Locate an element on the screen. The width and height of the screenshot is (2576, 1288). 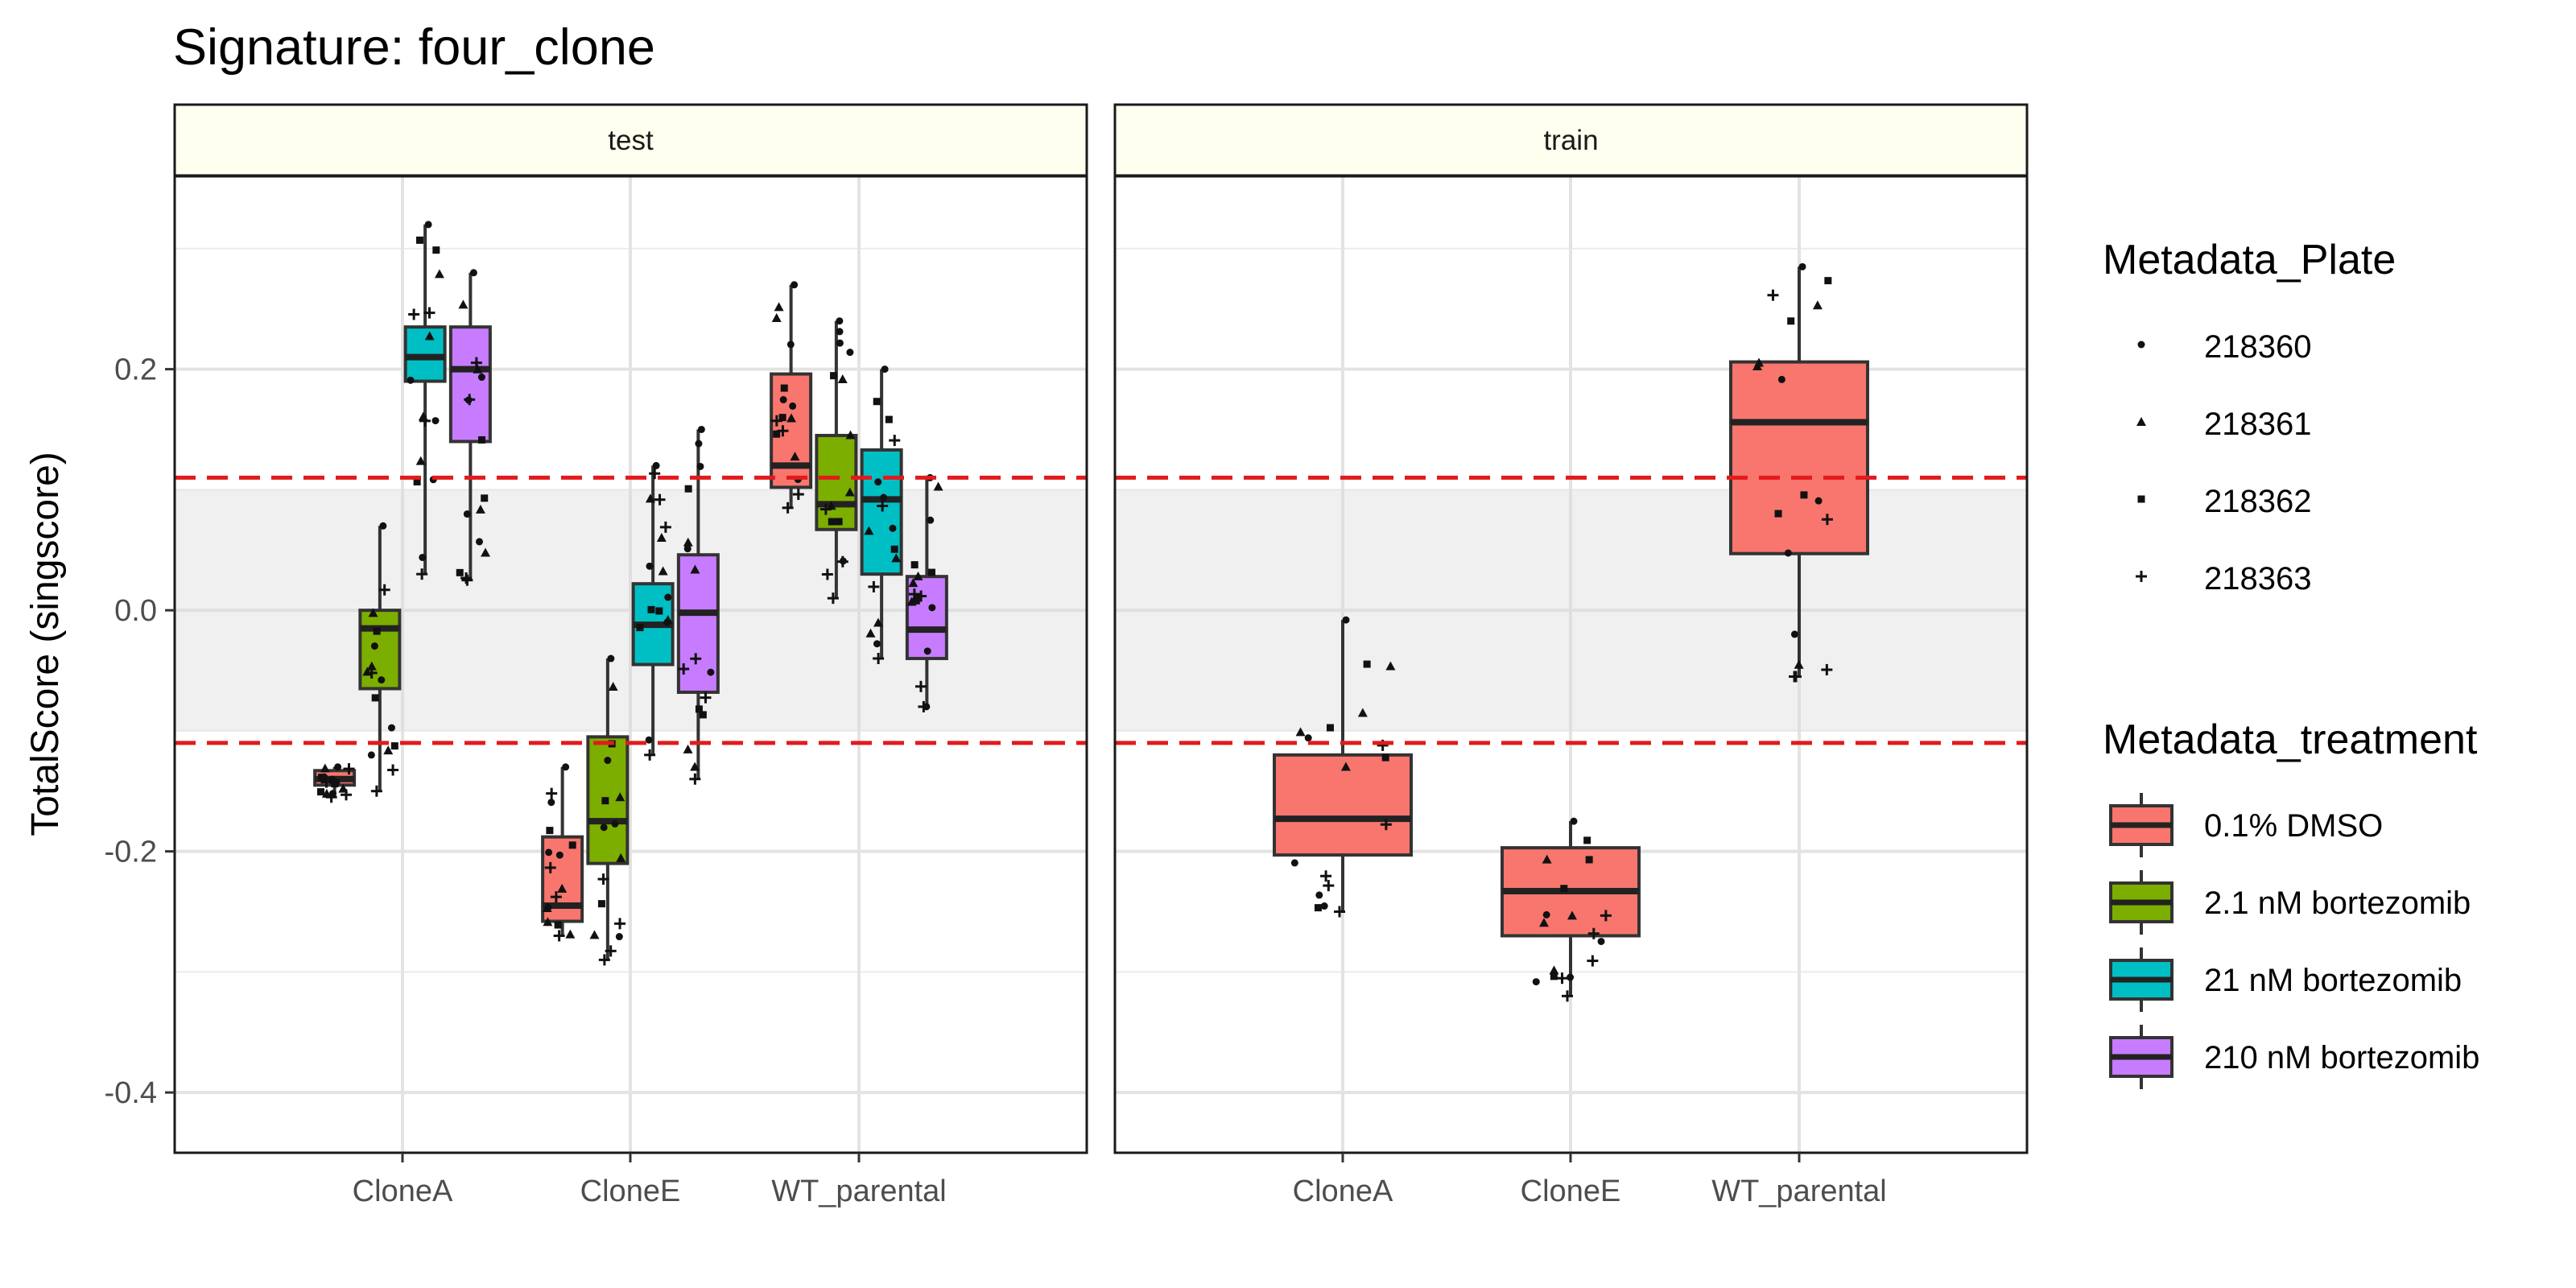
legend-label: 0.1% DMSO is located at coordinates (2293, 826).